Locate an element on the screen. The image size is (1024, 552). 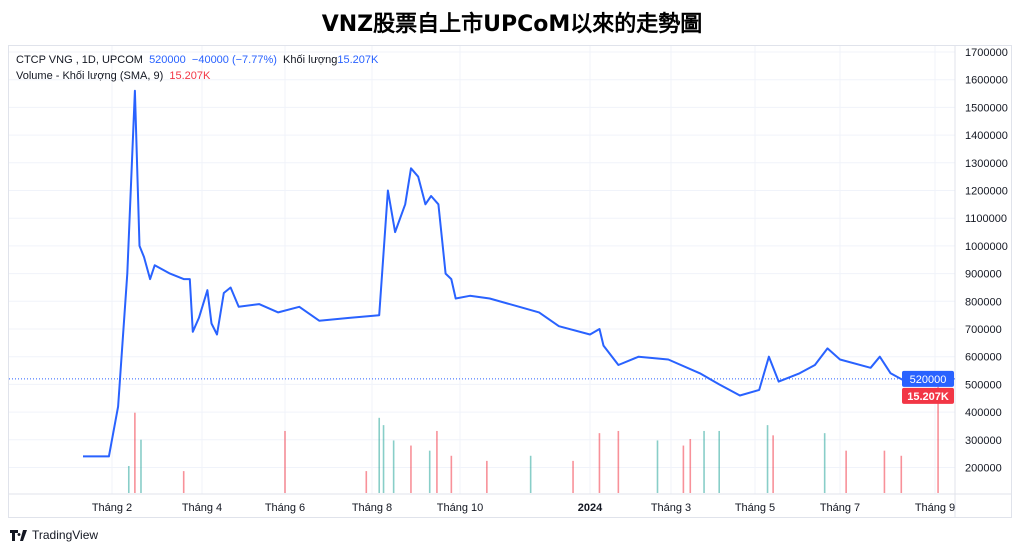
y-tick-label: 1400000 is located at coordinates (986, 136).